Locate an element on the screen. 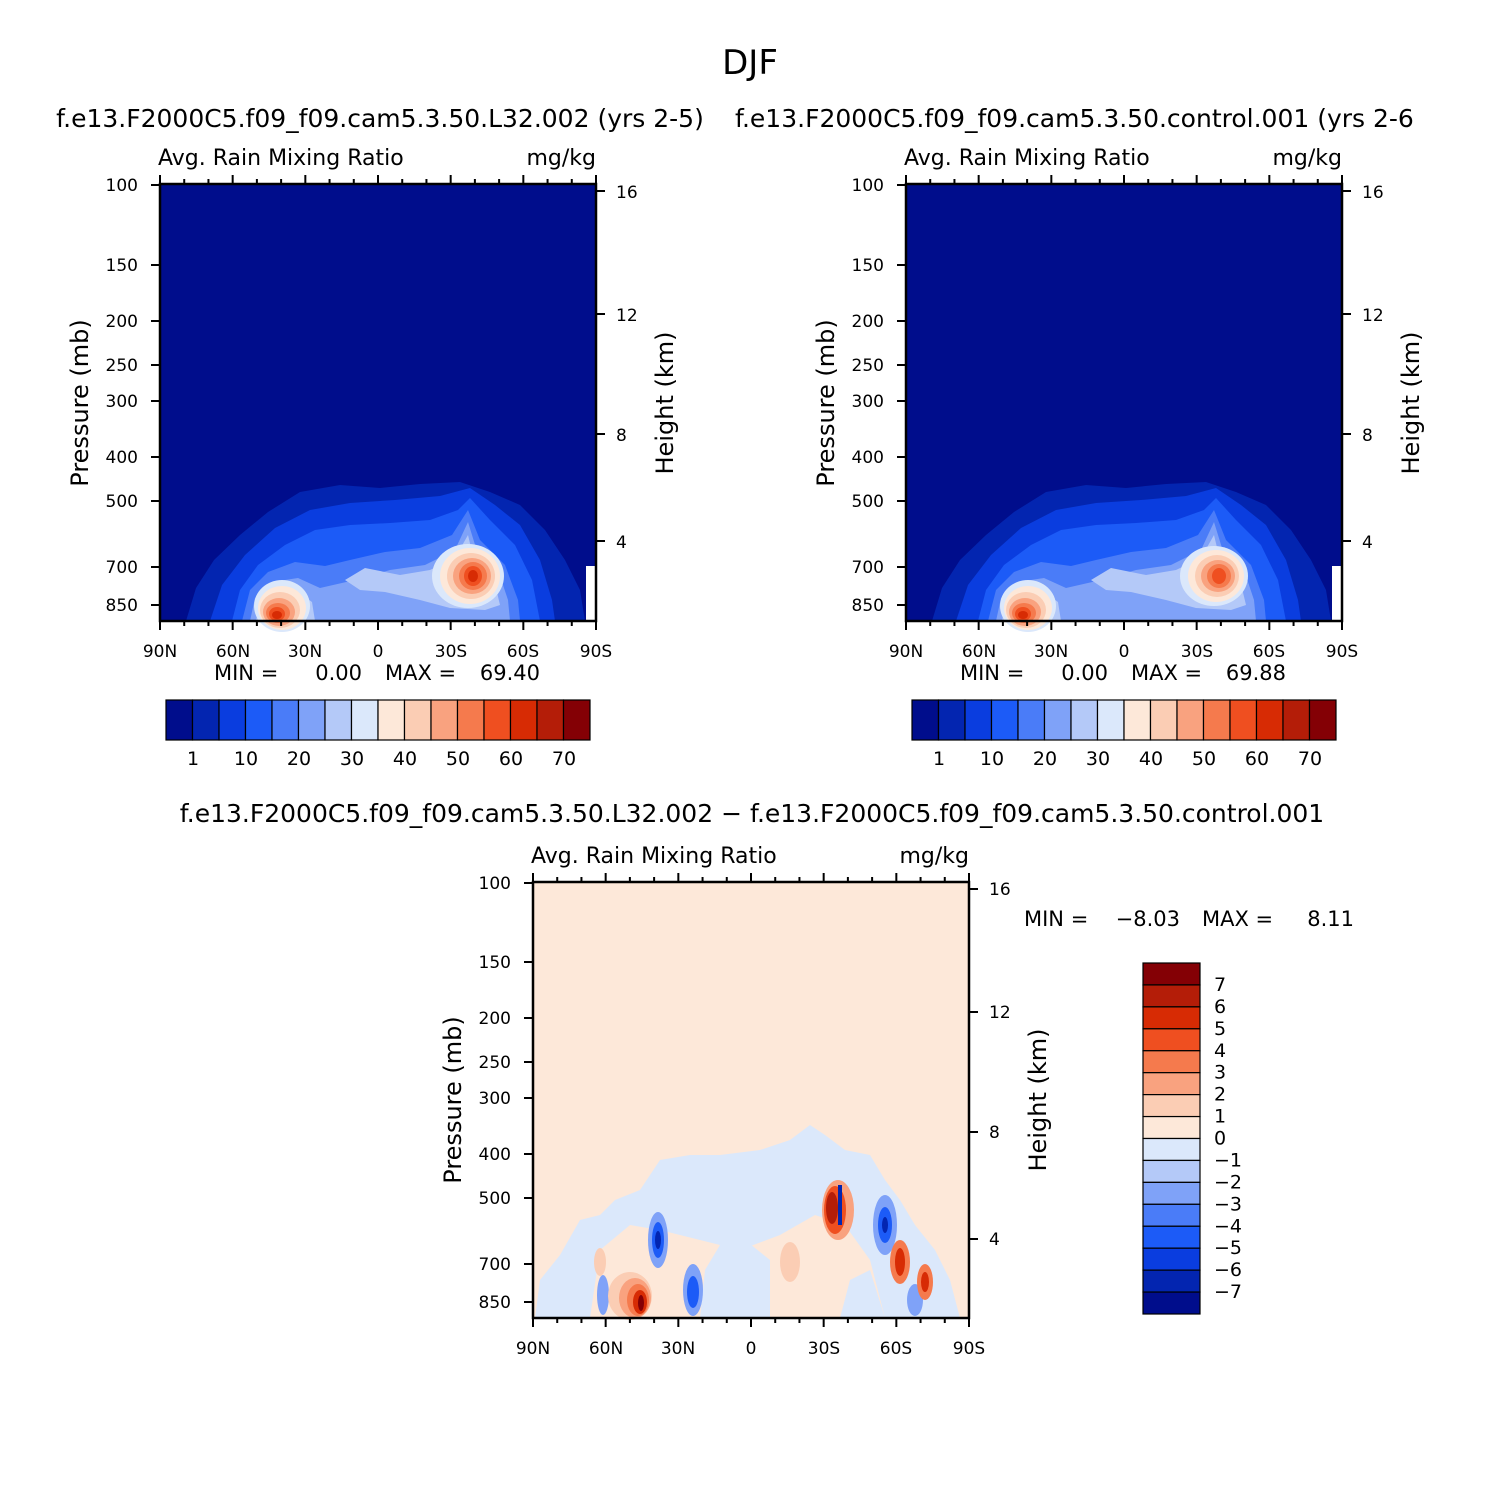 Image resolution: width=1502 pixels, height=1502 pixels. panel-2-x-tick-30s: 30S is located at coordinates (1197, 652).